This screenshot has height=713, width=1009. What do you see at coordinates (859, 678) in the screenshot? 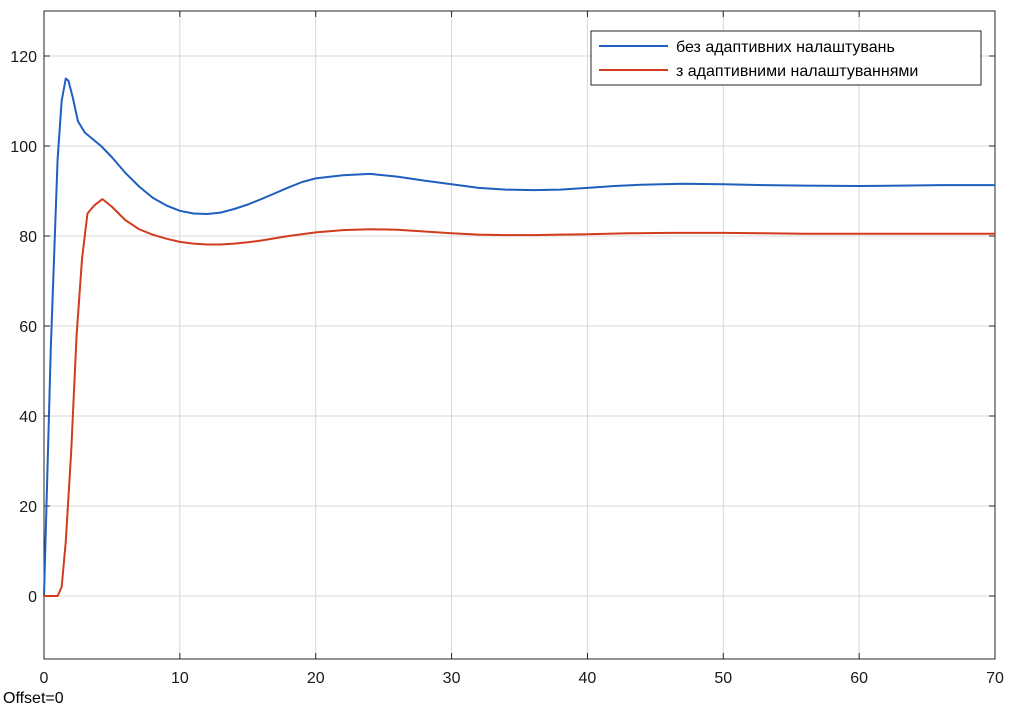
I see `x-tick-label: 60` at bounding box center [859, 678].